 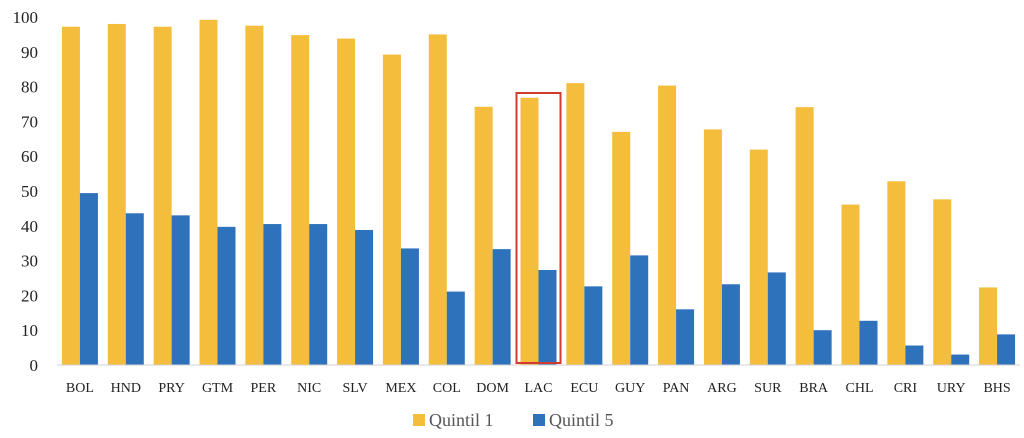 I want to click on x-tick-label-lac: LAC, so click(x=539, y=388).